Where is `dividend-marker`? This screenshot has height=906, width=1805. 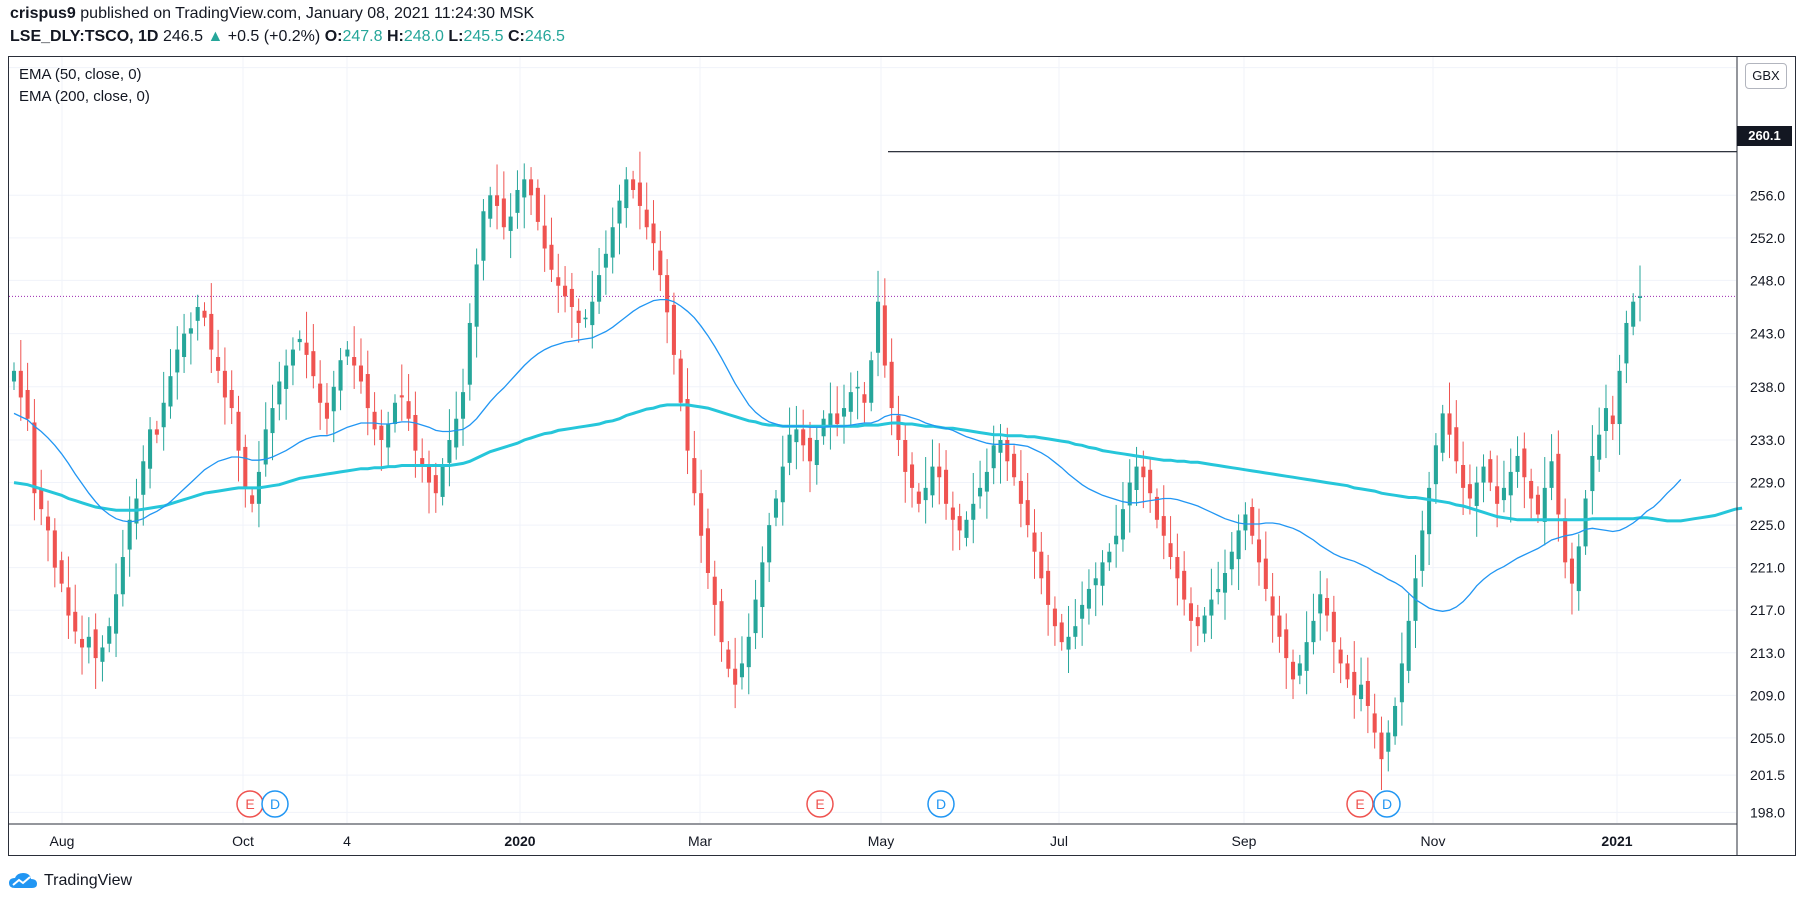
dividend-marker is located at coordinates (1387, 804).